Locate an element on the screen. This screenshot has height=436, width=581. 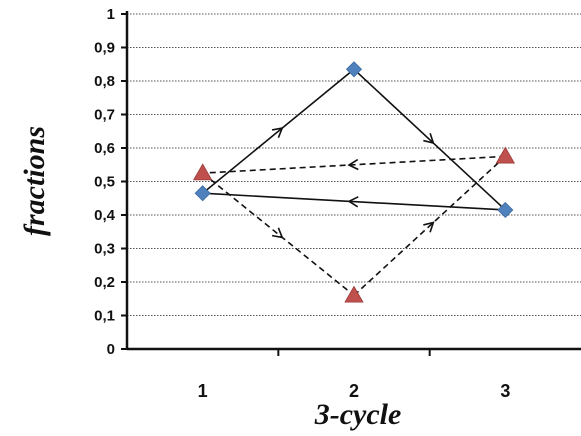
y-tick-label: 1 is located at coordinates (111, 14).